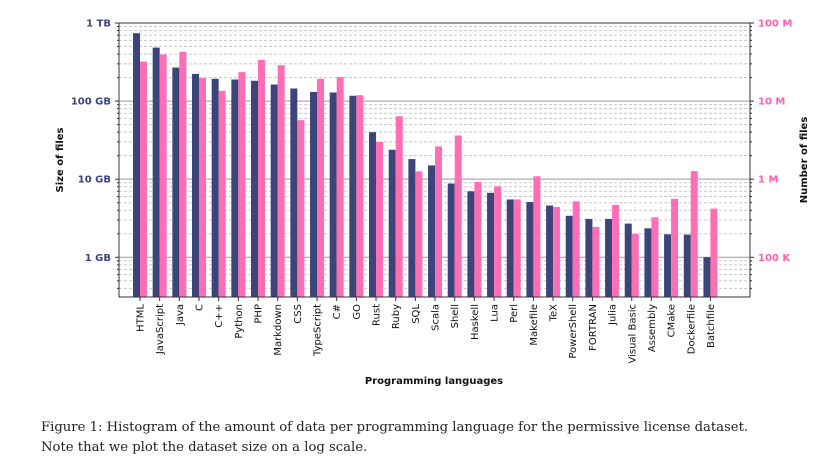  What do you see at coordinates (377, 315) in the screenshot?
I see `x-tick-label: Rust` at bounding box center [377, 315].